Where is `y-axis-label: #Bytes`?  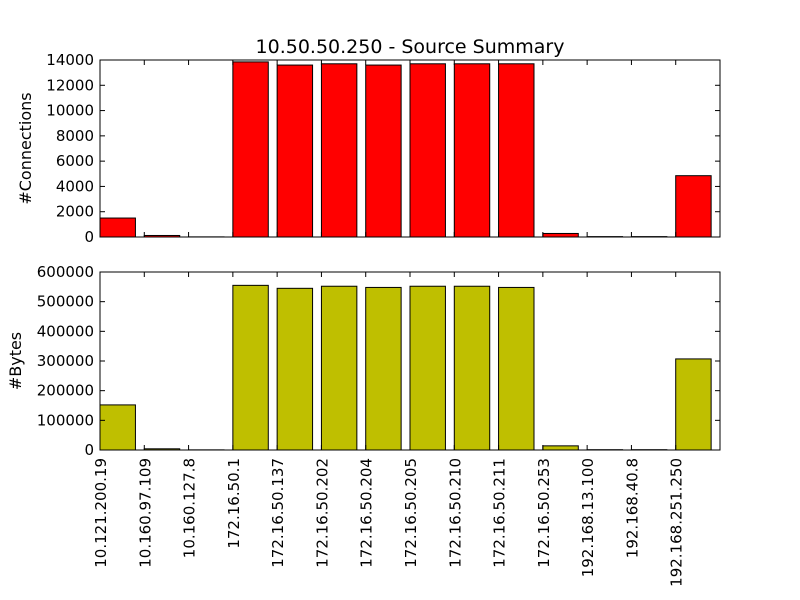
y-axis-label: #Bytes is located at coordinates (15, 361).